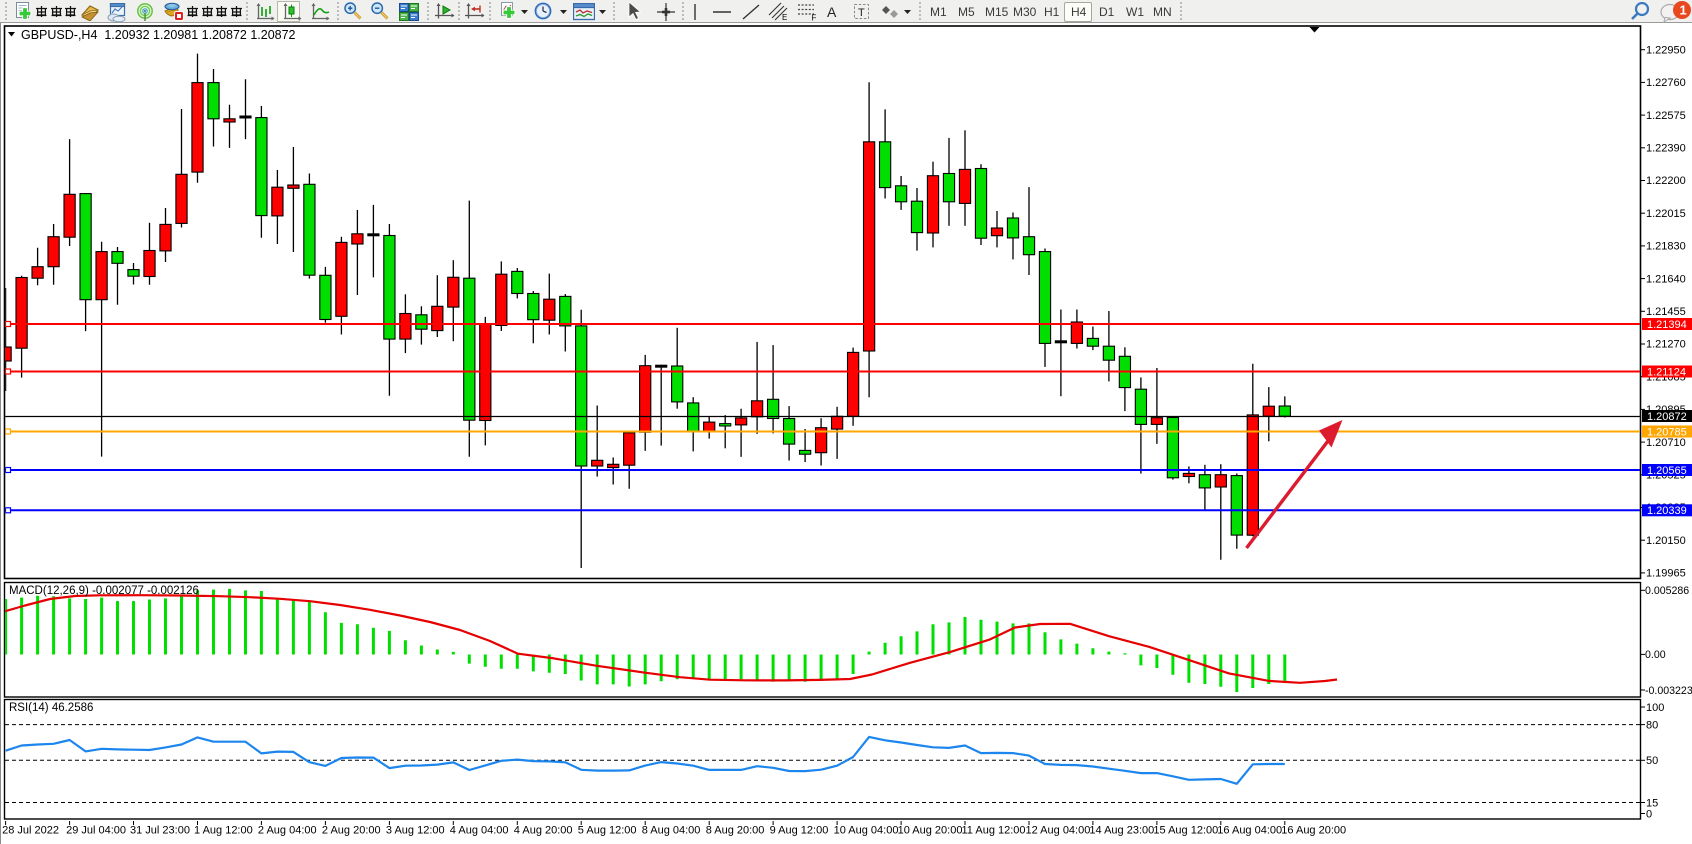  Describe the element at coordinates (861, 13) in the screenshot. I see `svg-text: T` at that location.